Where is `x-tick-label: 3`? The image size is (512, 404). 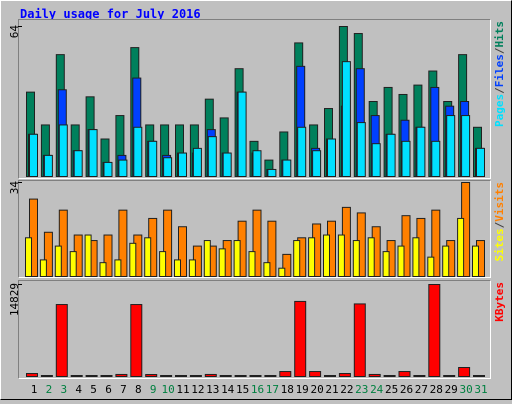
x-tick-label: 3 is located at coordinates (63, 389).